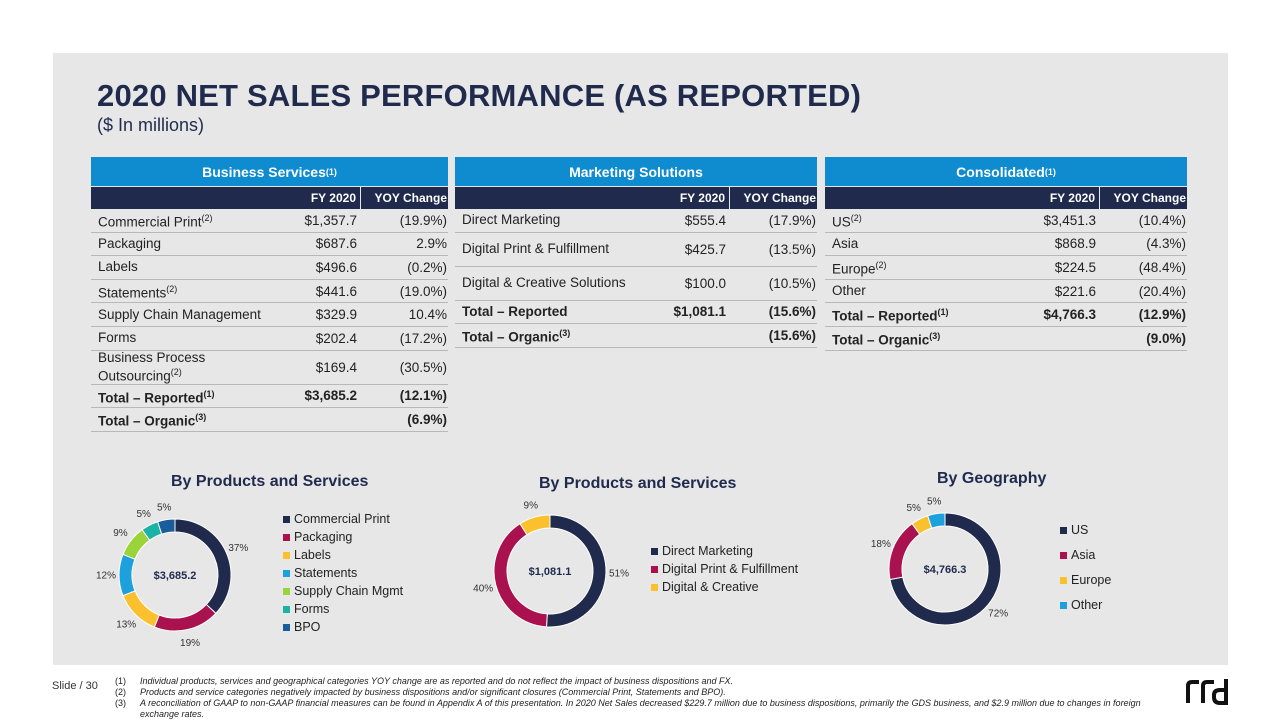  What do you see at coordinates (998, 613) in the screenshot?
I see `slice-percent-label: 72%` at bounding box center [998, 613].